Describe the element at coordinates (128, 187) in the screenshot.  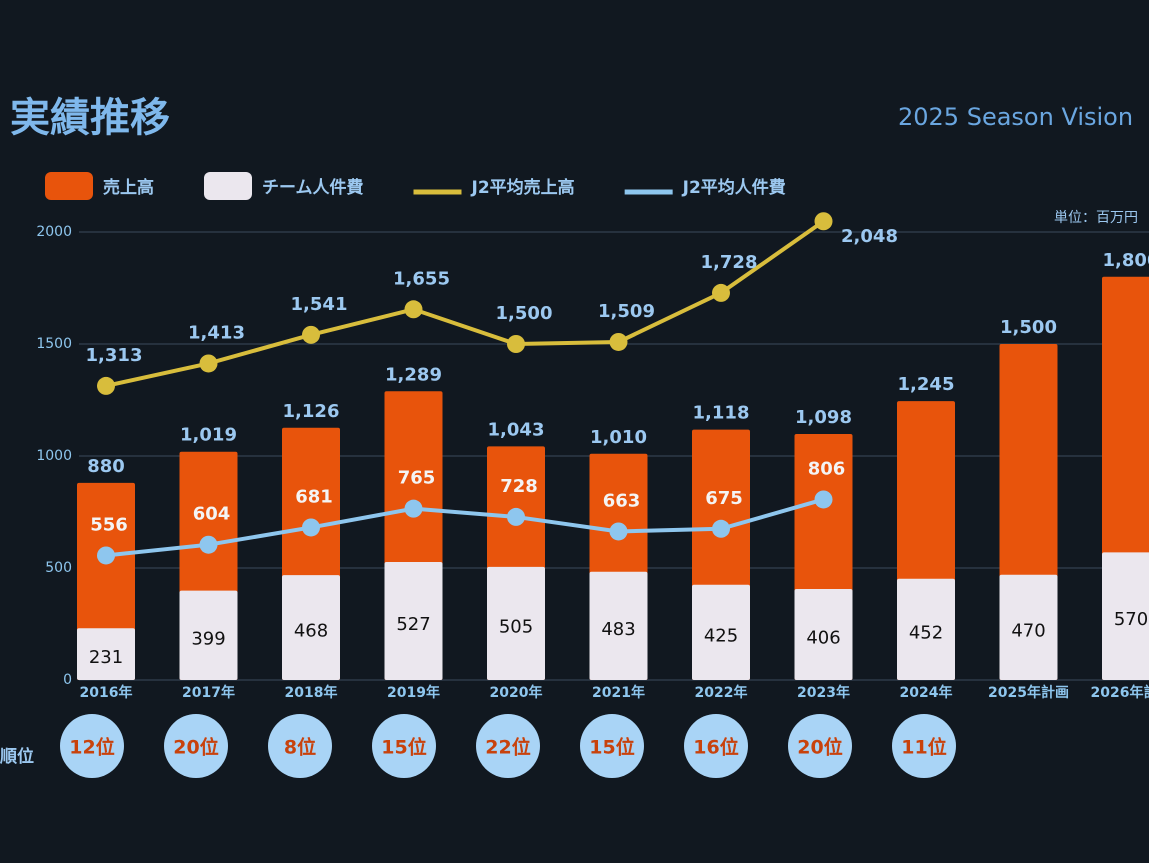
I see `legend-label: 売上高` at that location.